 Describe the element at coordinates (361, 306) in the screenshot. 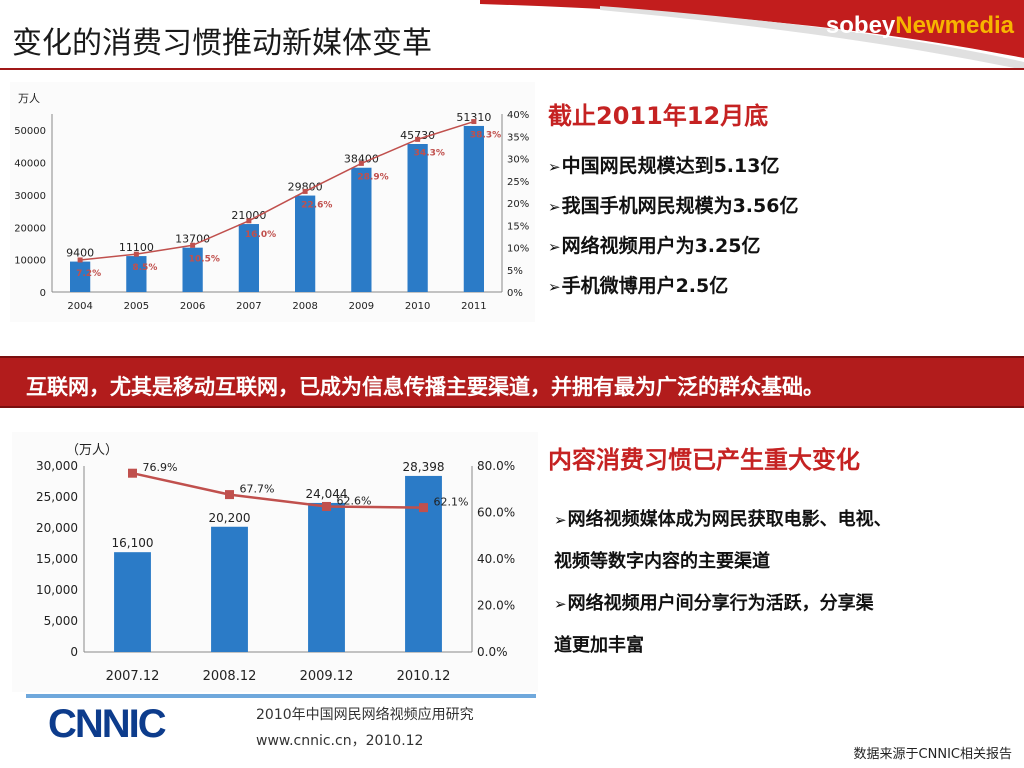

I see `x-tick-label: 2009` at that location.